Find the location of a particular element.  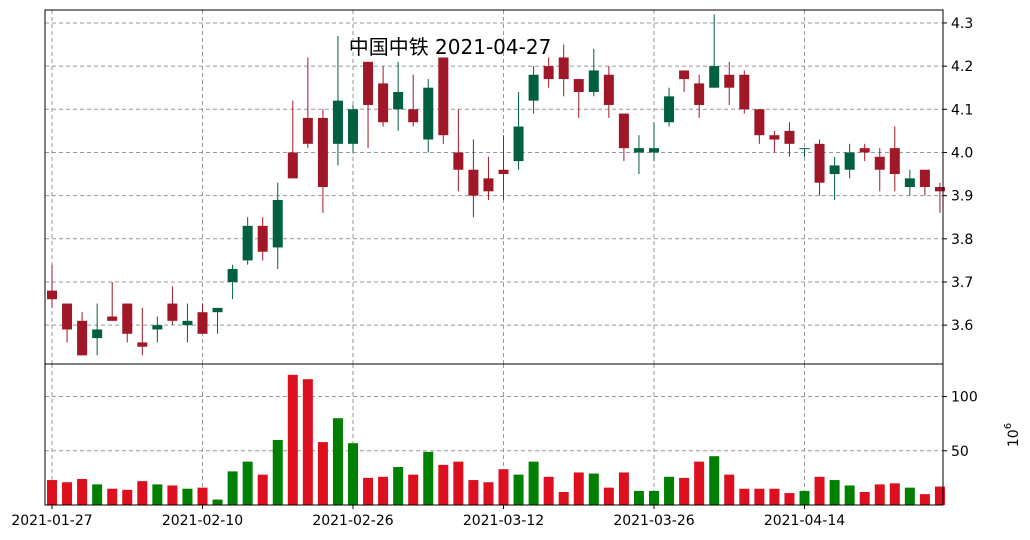

date-tick-label: 2021-01-27 is located at coordinates (51, 521).